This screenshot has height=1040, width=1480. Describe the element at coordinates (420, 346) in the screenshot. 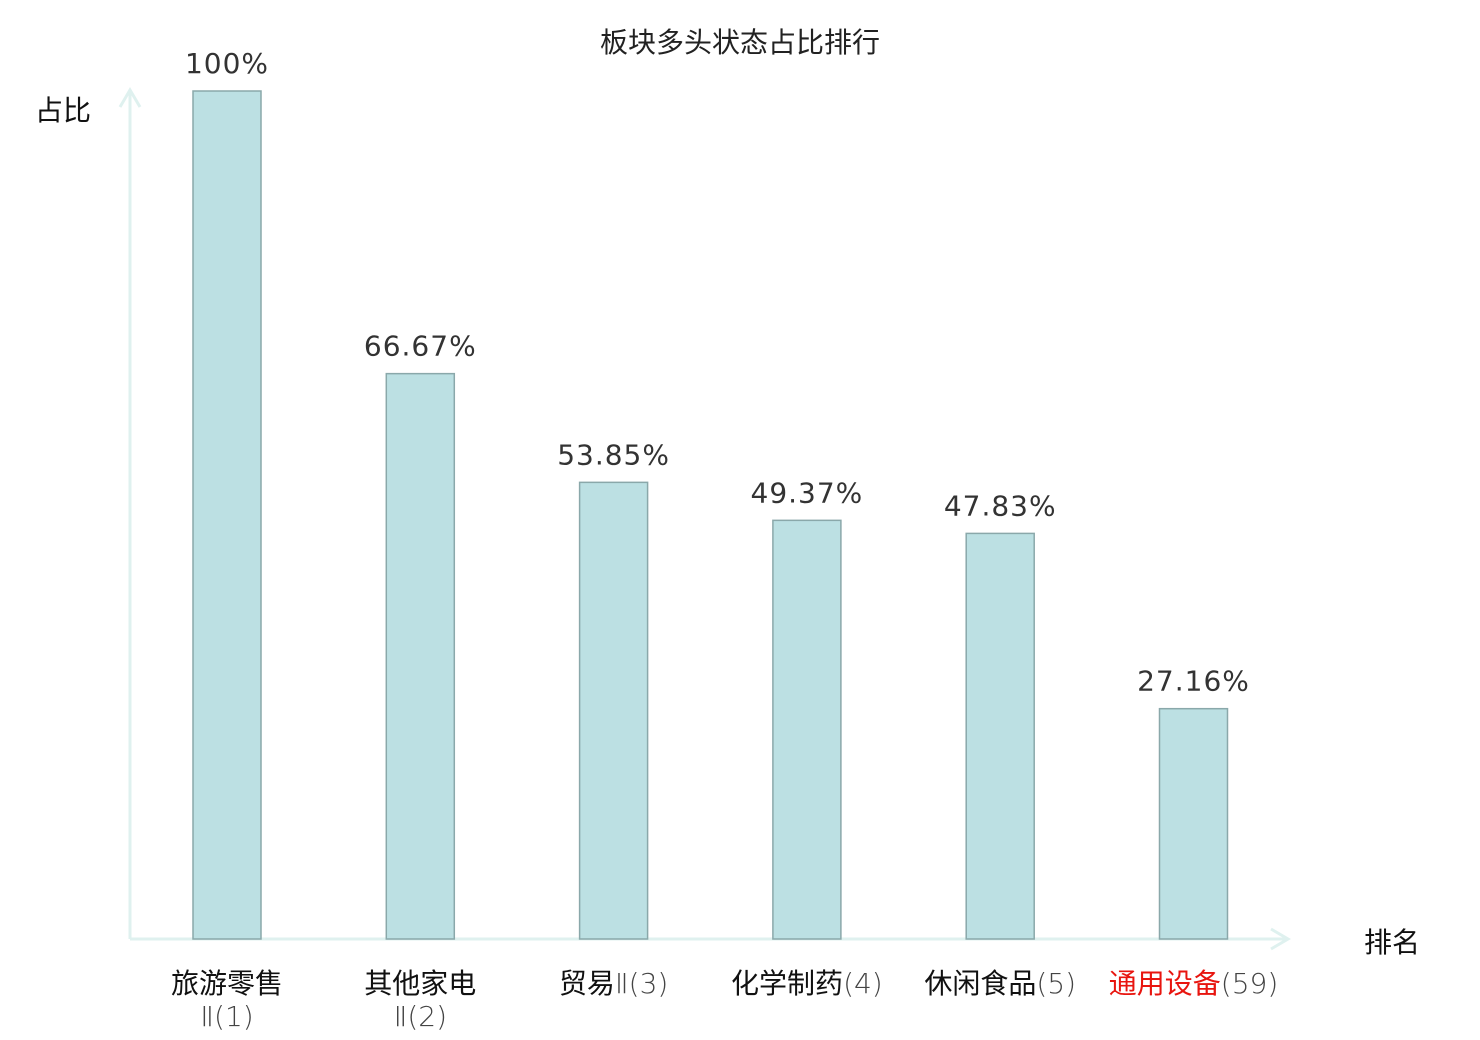

I see `bar-value-label: 66.67%` at that location.